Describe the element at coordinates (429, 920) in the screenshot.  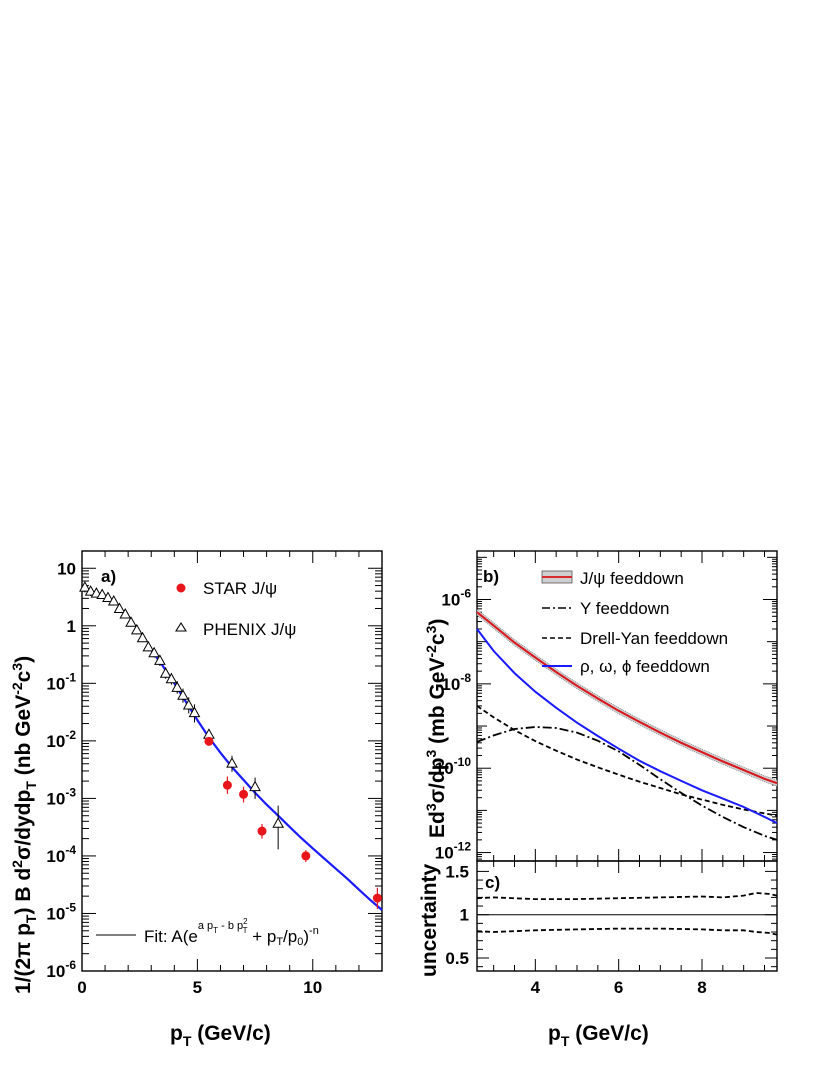
I see `panel-c-y-title: uncertainty` at that location.